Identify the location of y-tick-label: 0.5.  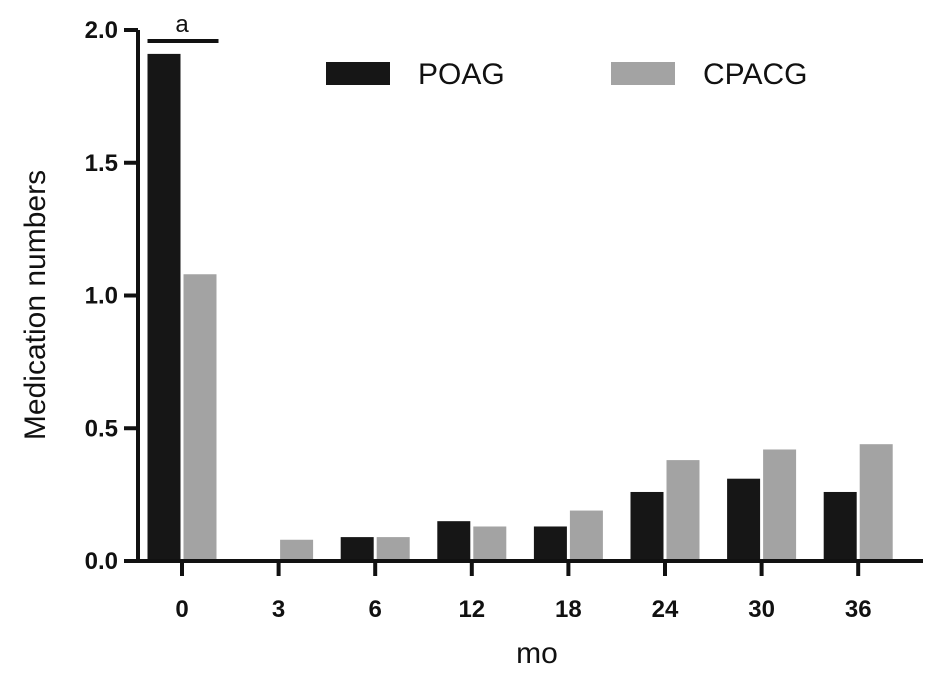
(101, 428).